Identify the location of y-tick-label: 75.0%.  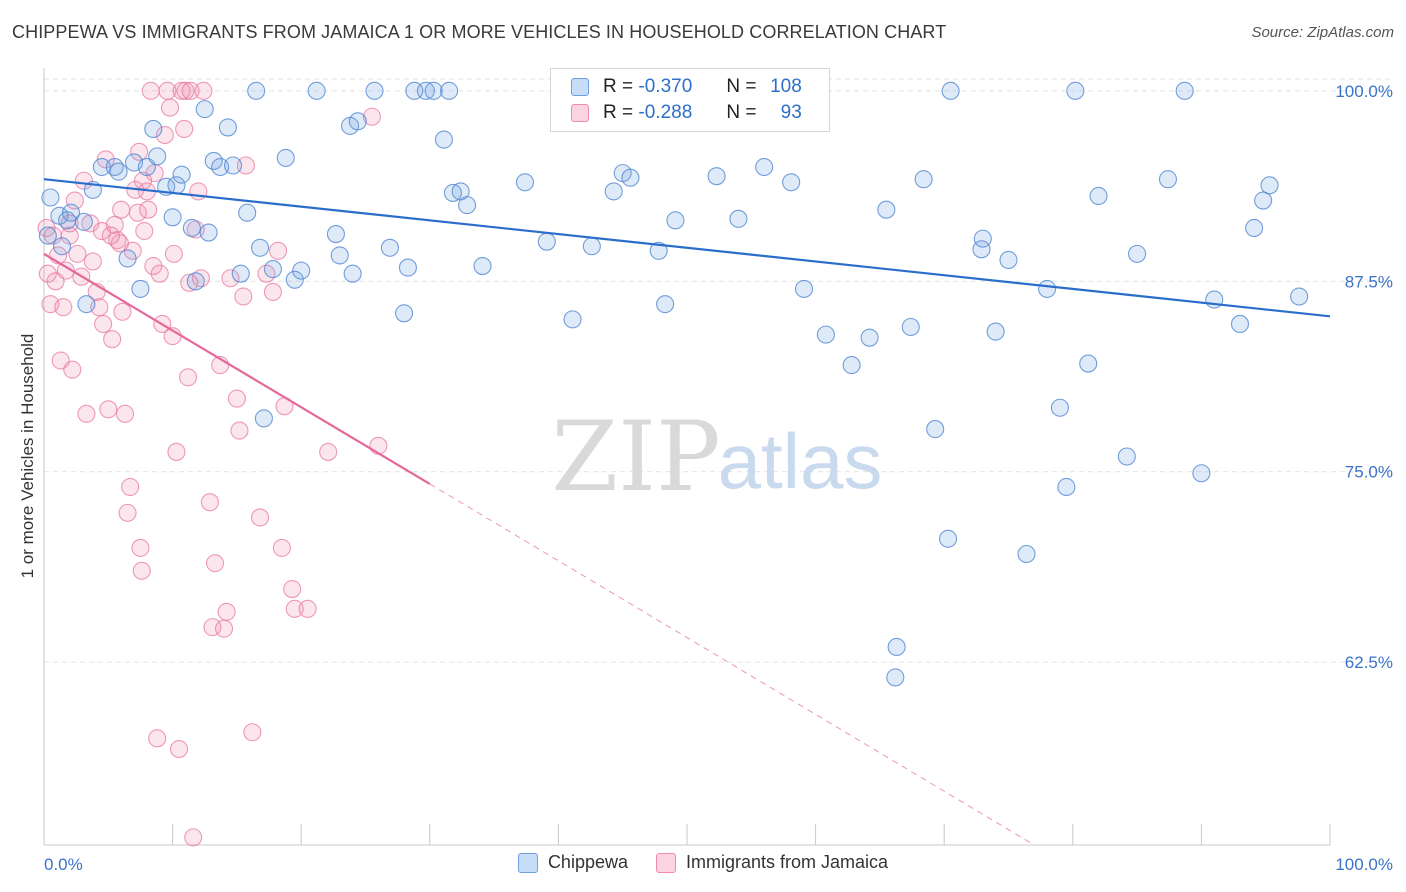
(1369, 472).